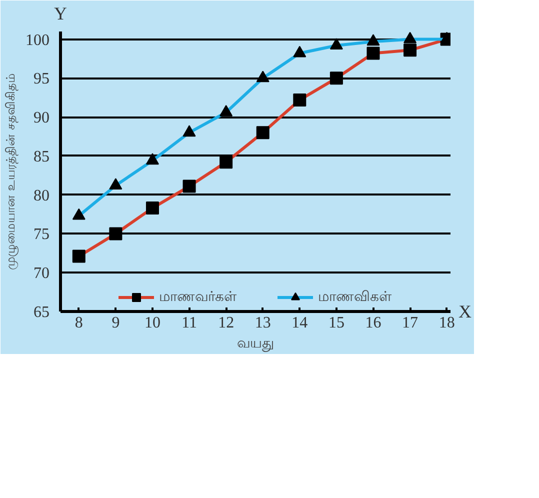 Image resolution: width=539 pixels, height=498 pixels. What do you see at coordinates (42, 235) in the screenshot?
I see `y-tick-label: 75` at bounding box center [42, 235].